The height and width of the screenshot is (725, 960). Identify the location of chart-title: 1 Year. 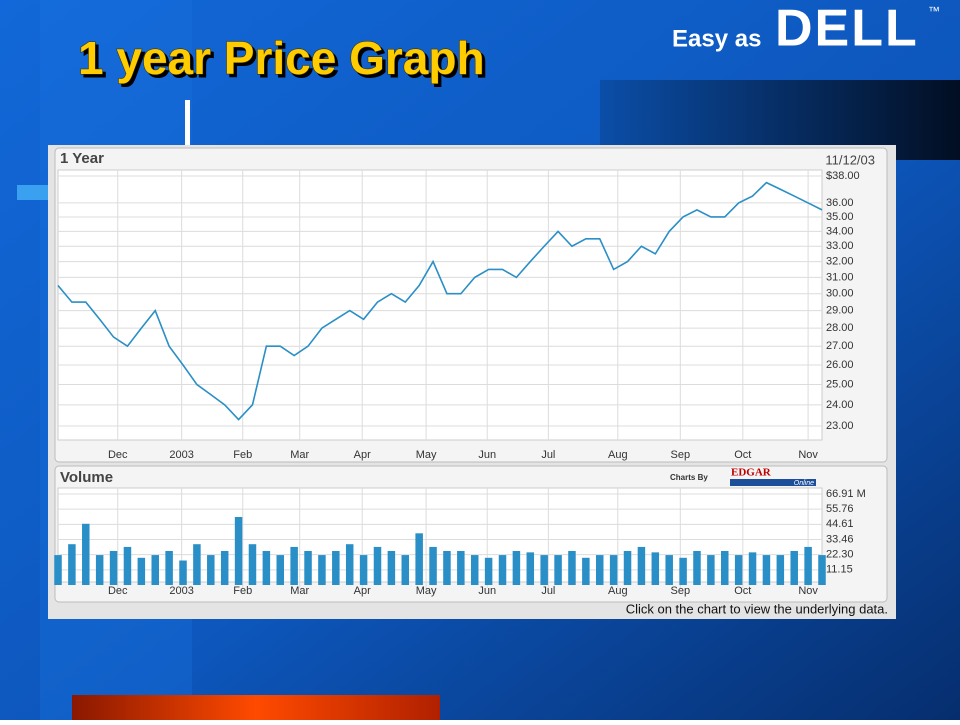
(82, 158).